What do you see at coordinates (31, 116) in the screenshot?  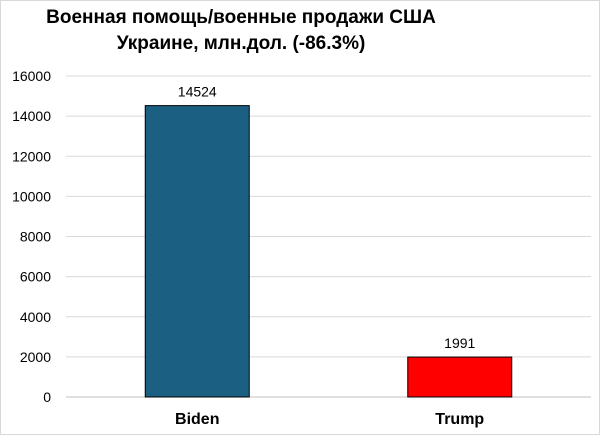 I see `y-tick-label: 14000` at bounding box center [31, 116].